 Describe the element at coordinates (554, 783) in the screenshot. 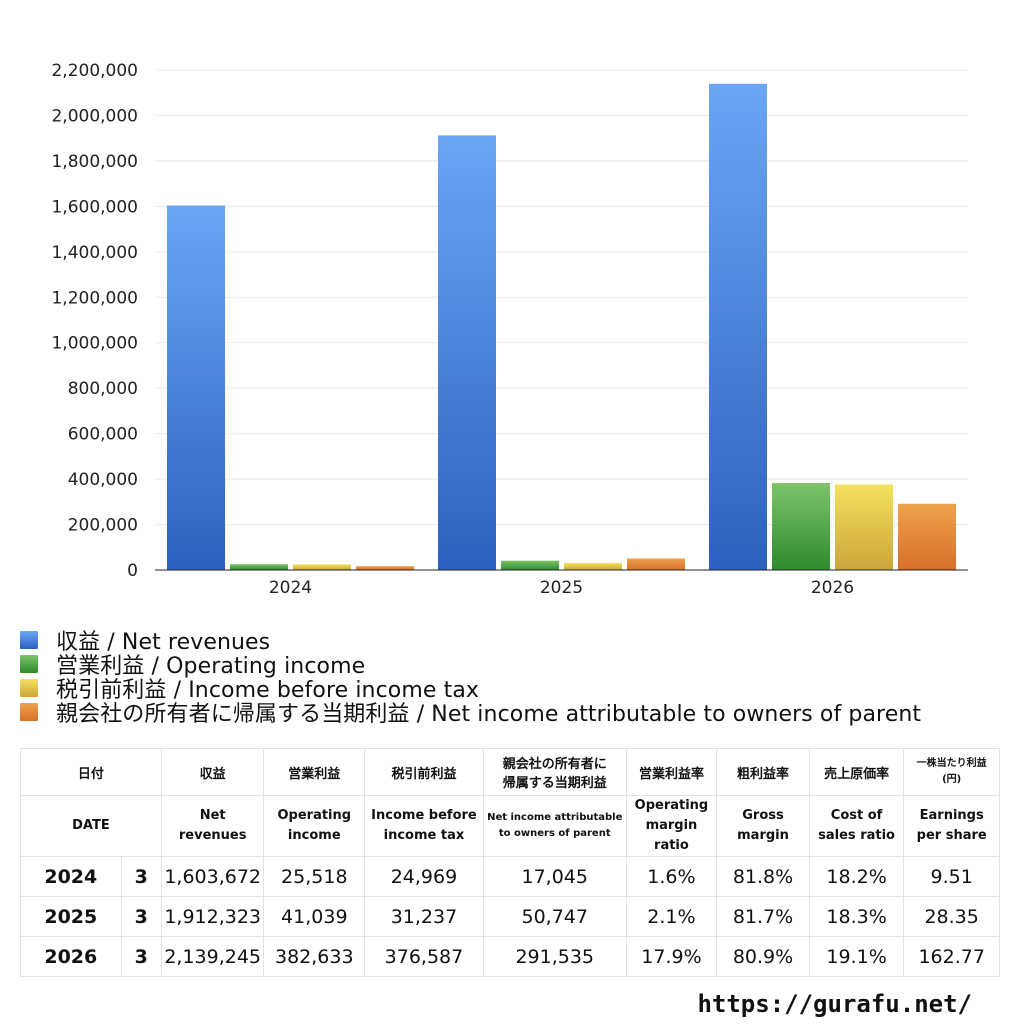

I see `header-net-jp-line2: 帰属する当期利益` at that location.